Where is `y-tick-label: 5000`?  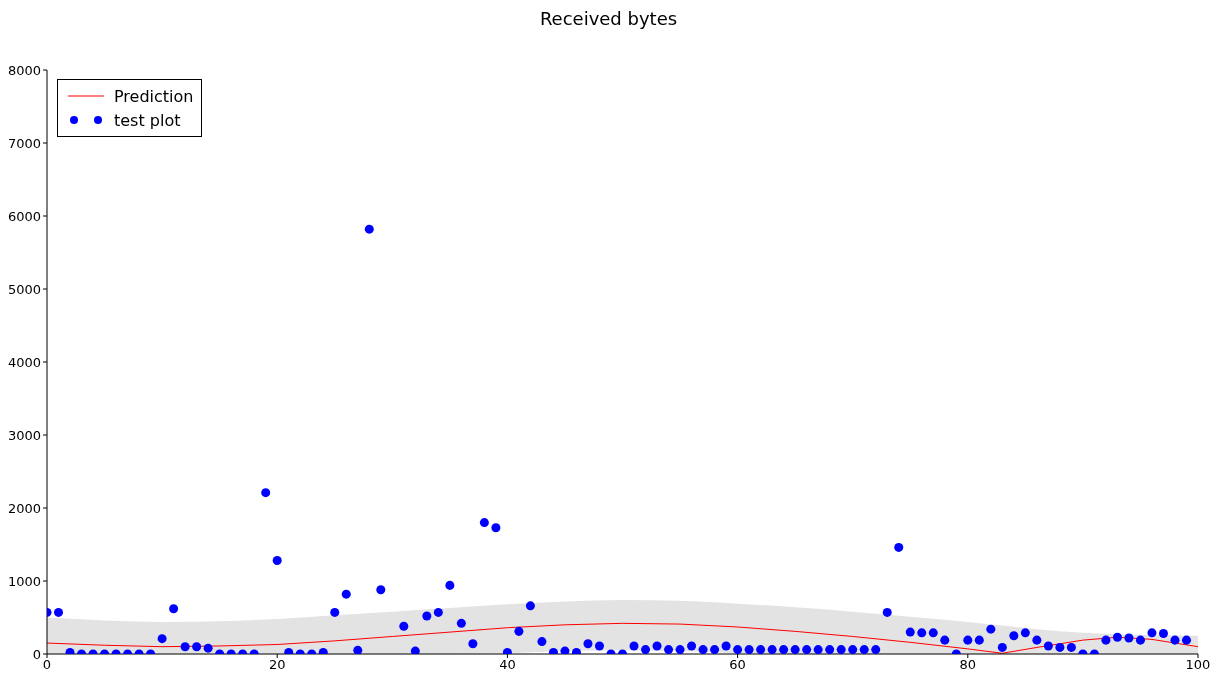
y-tick-label: 5000 is located at coordinates (24, 289).